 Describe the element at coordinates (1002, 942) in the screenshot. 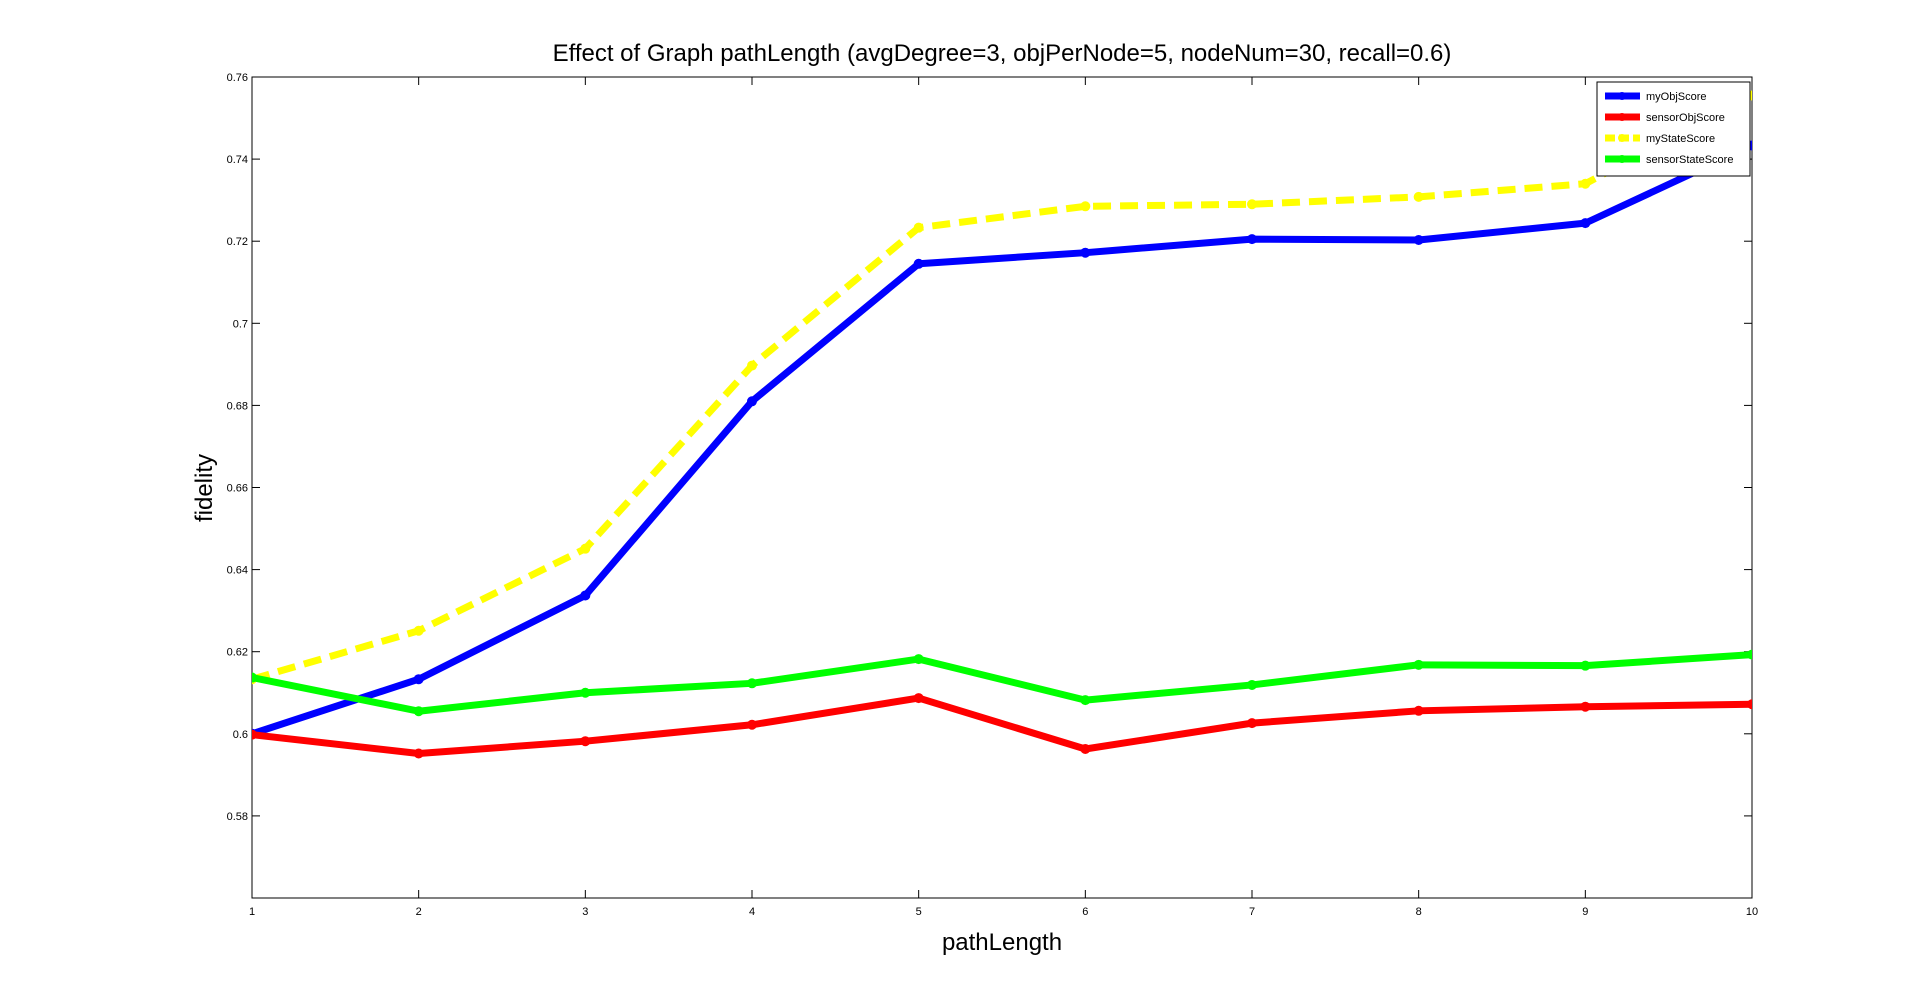

I see `x-axis-label: pathLength` at that location.